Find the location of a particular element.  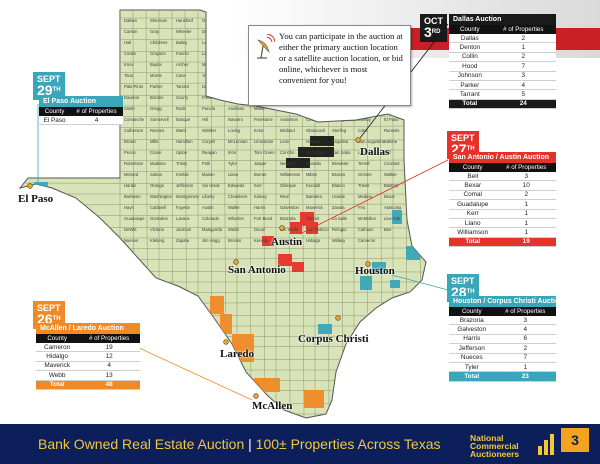

county-label: Newton is located at coordinates (287, 163).